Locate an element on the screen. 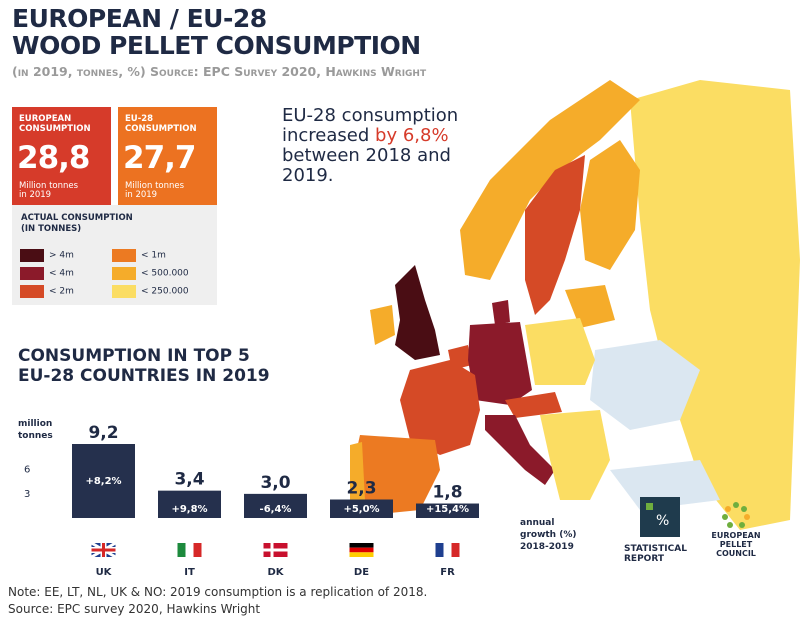  bar-growth-label: +15,4% is located at coordinates (447, 509).